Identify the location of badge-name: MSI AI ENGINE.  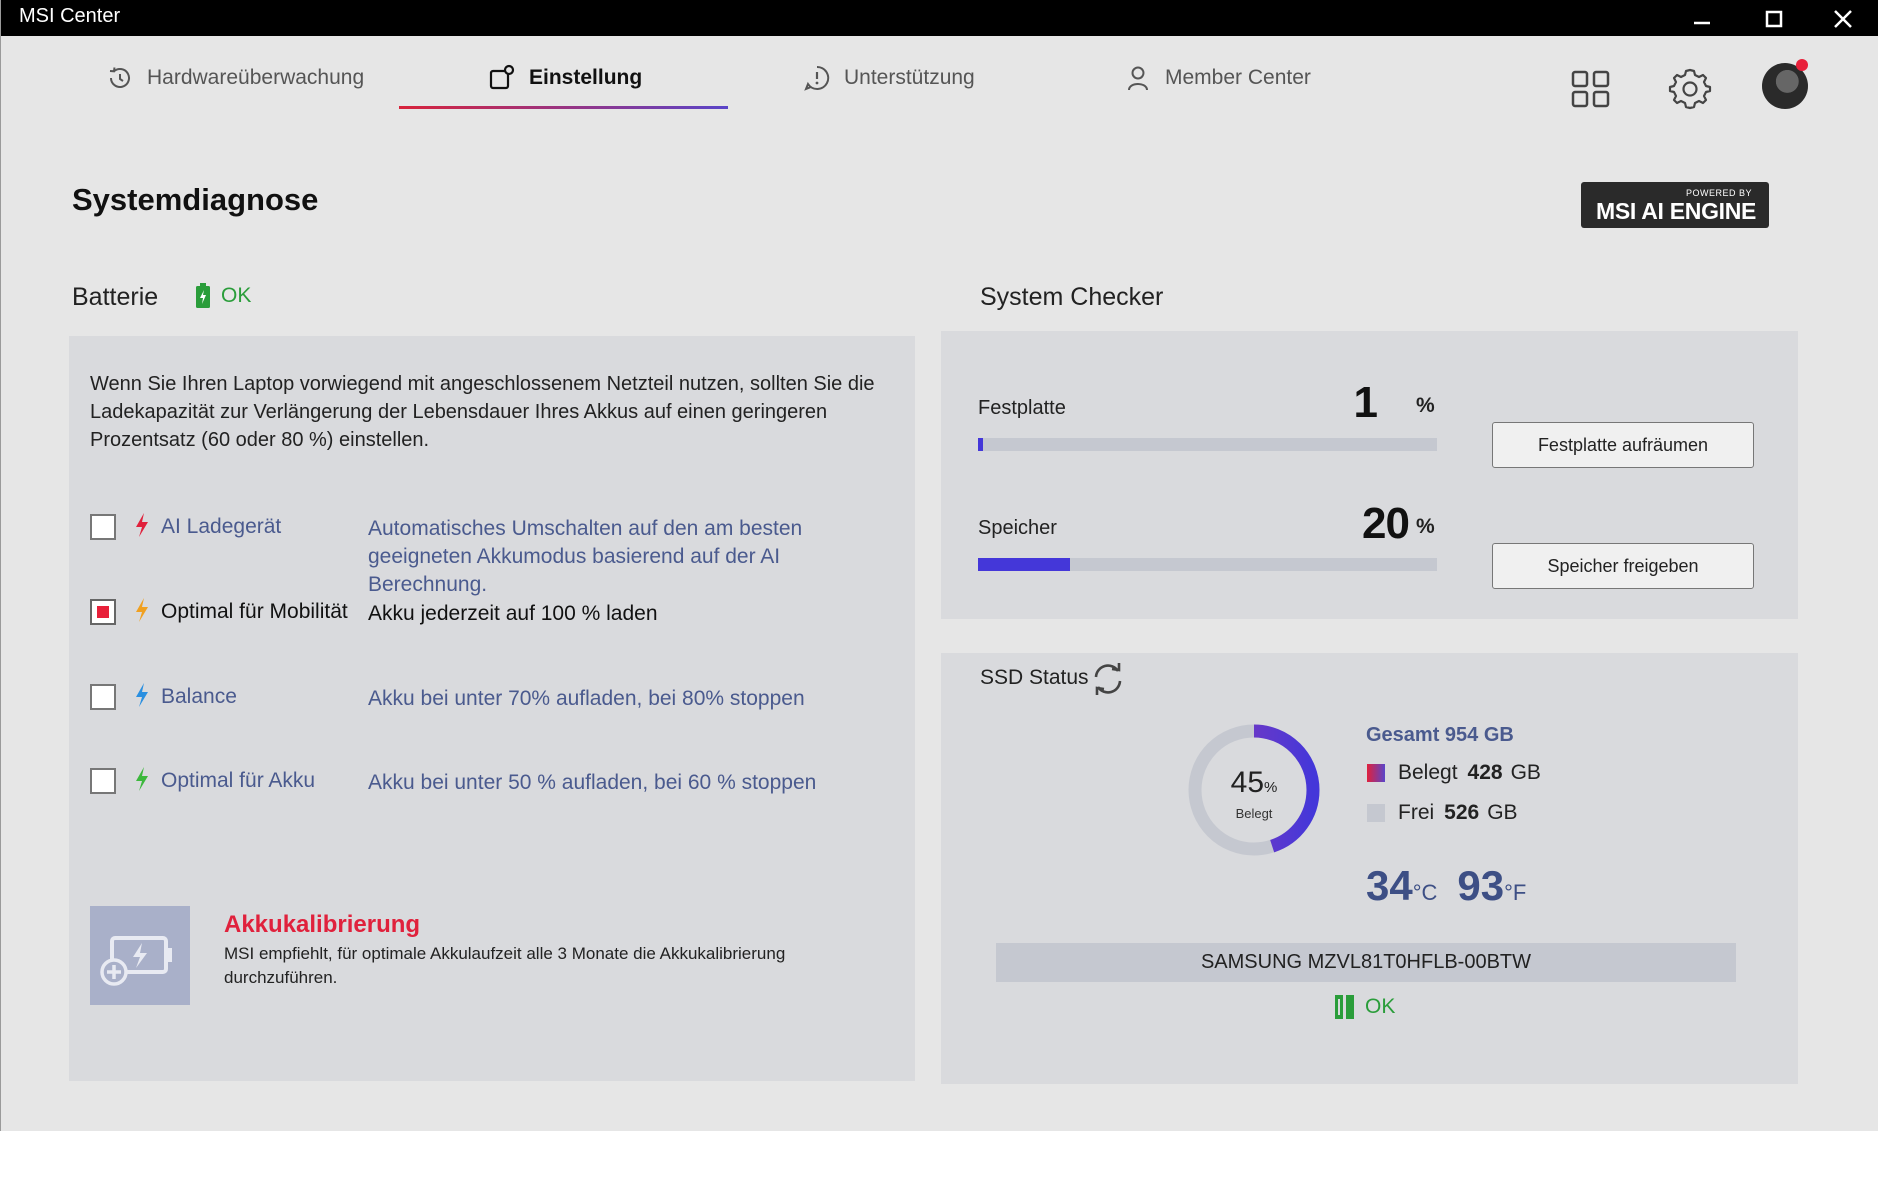
(1676, 211).